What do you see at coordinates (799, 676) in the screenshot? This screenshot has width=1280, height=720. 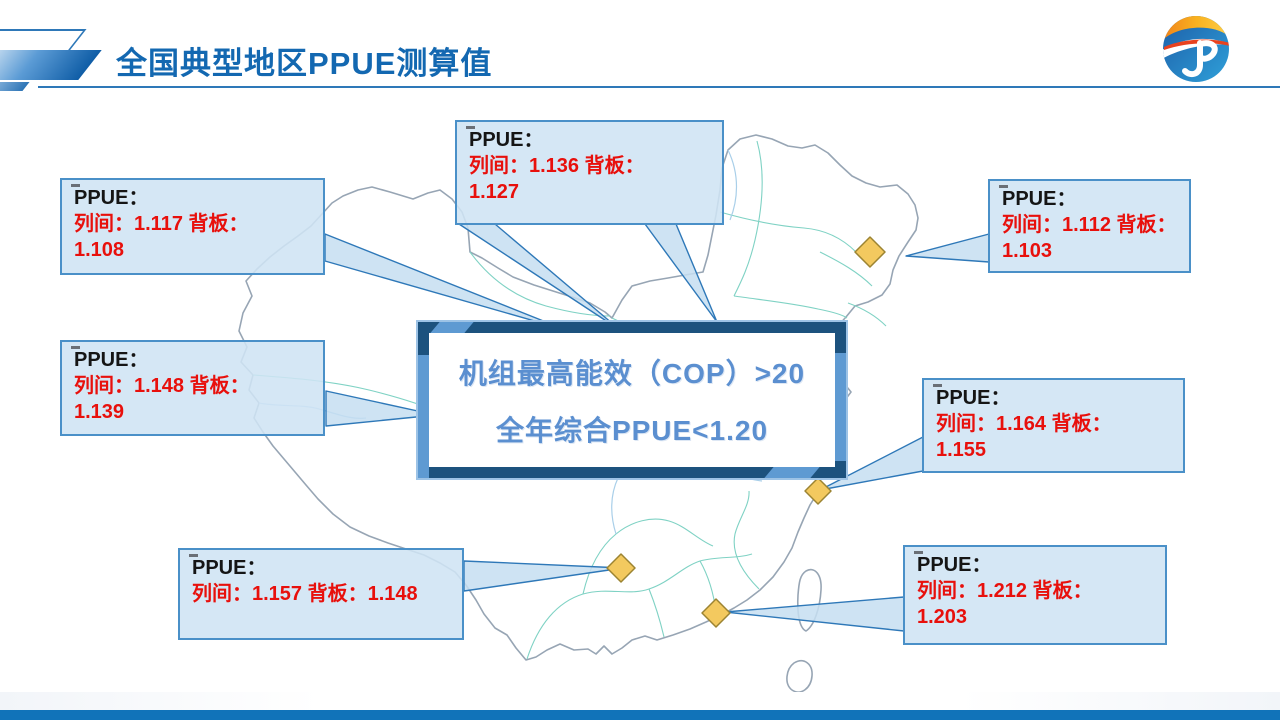 I see `hainan-island` at bounding box center [799, 676].